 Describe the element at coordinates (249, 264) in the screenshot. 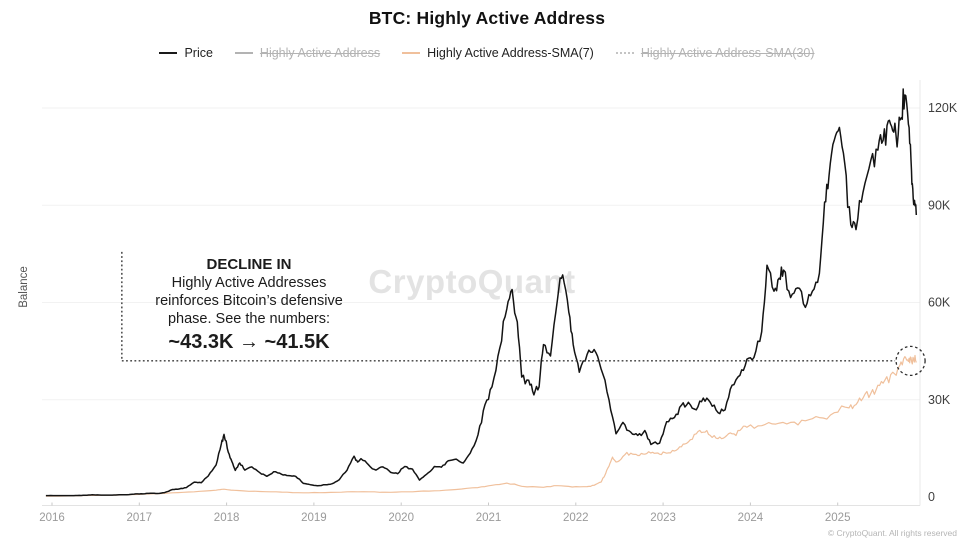

I see `annotation-title: DECLINE IN` at that location.